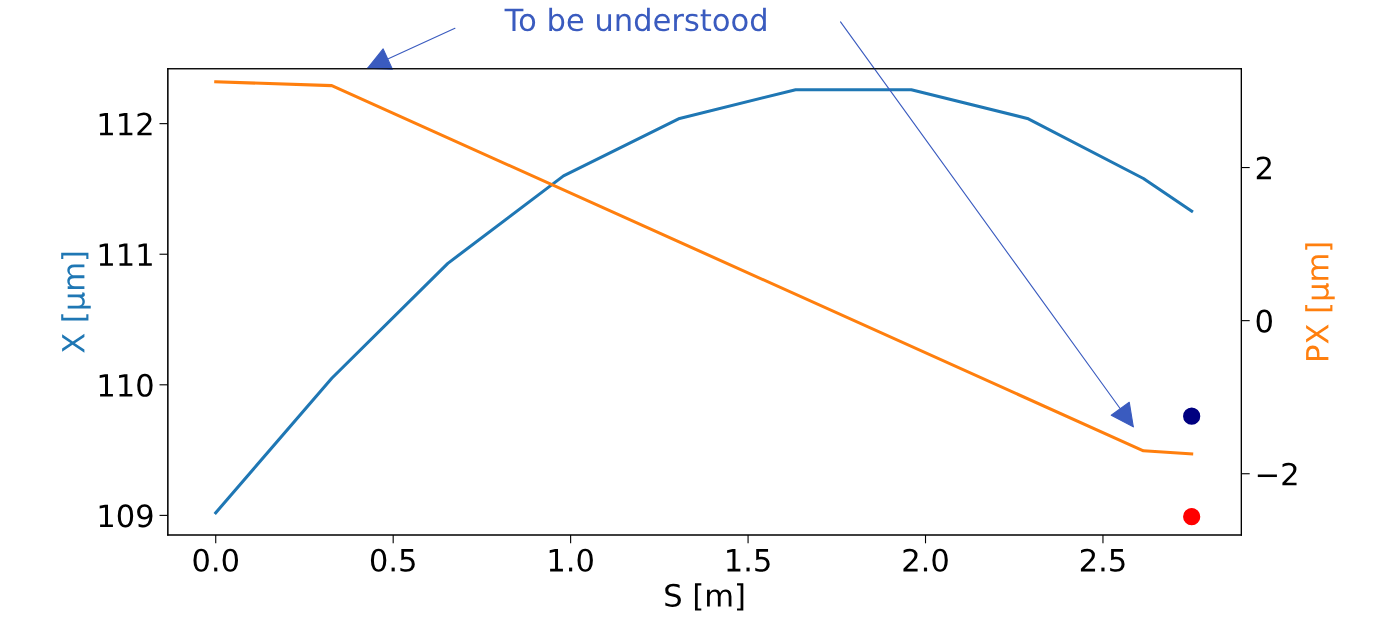 This screenshot has width=1387, height=643. Describe the element at coordinates (571, 560) in the screenshot. I see `x-tick-label: 1.0` at that location.